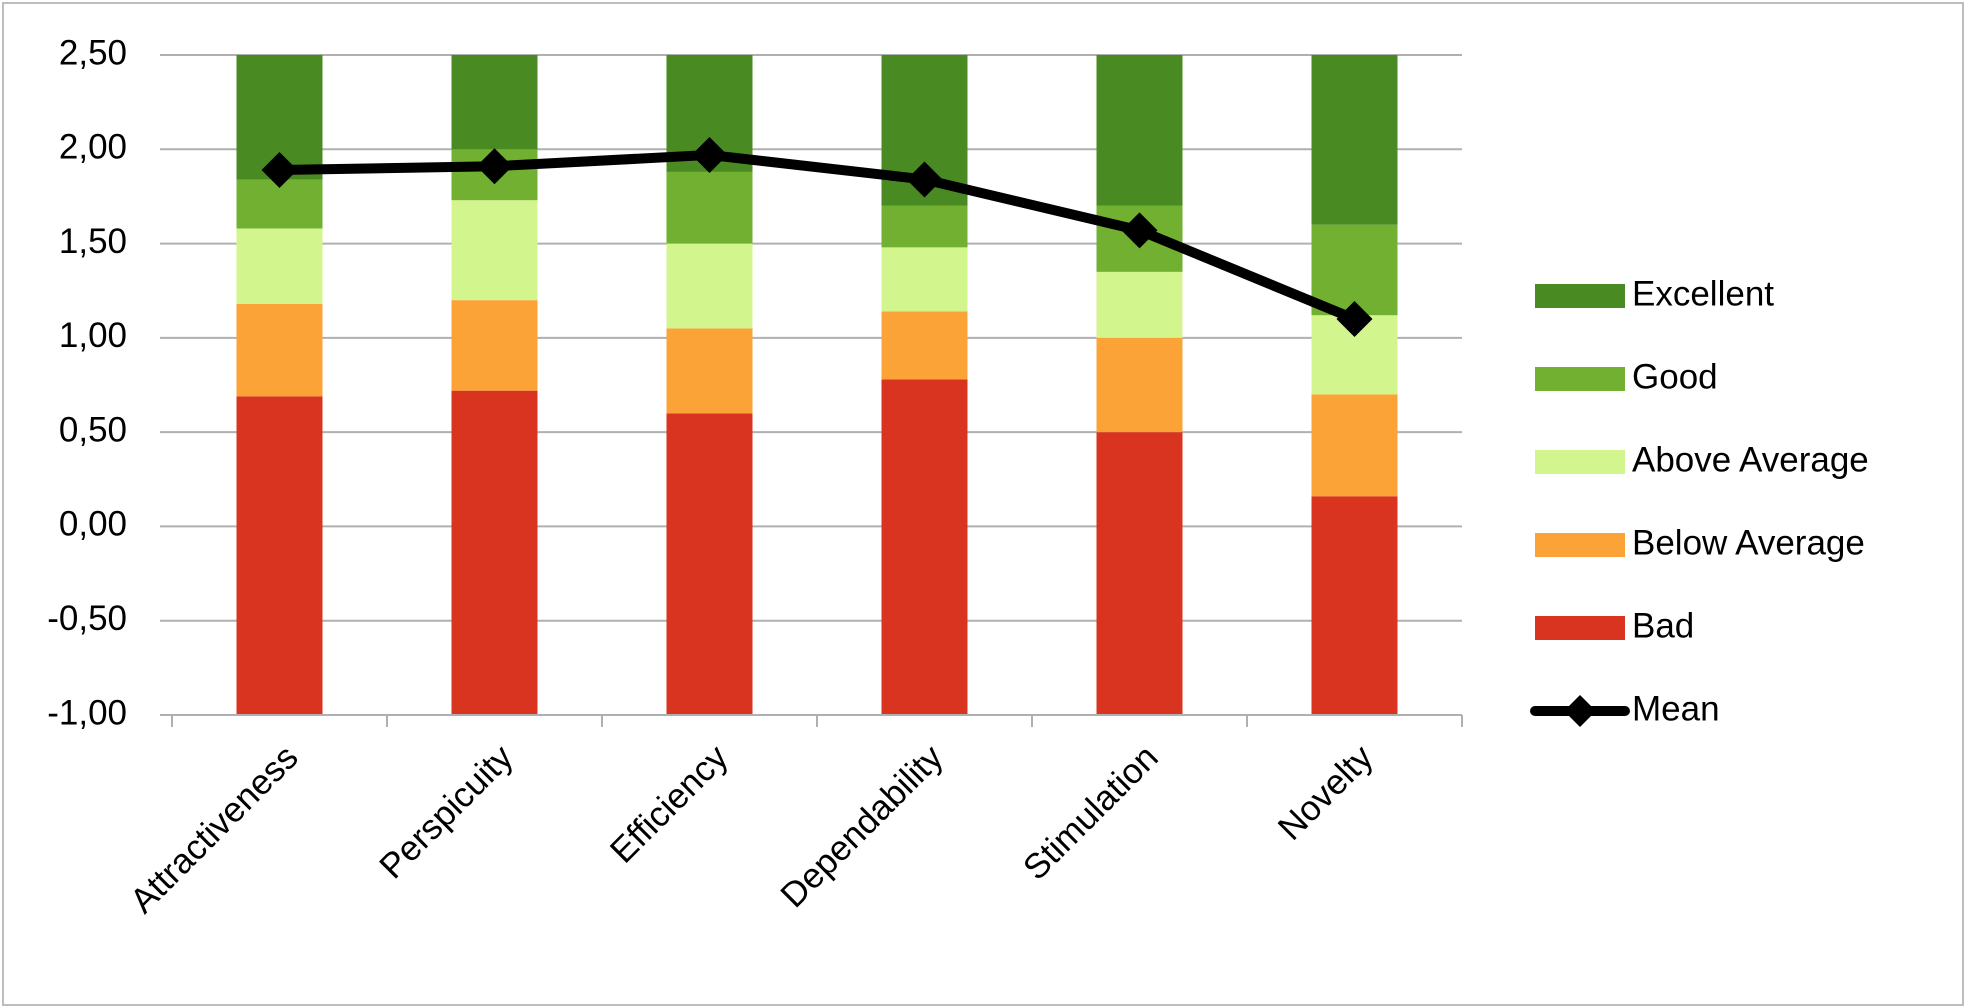 This screenshot has height=1008, width=1966. Describe the element at coordinates (93, 52) in the screenshot. I see `y-tick-label: 2,50` at that location.